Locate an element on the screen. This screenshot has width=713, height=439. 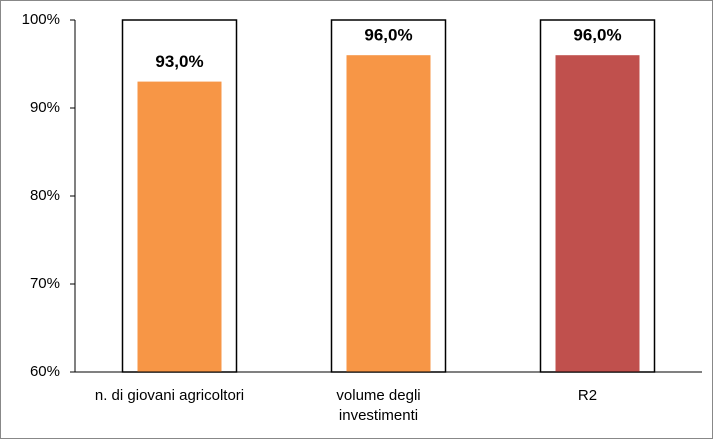
x-tick-label: R2 is located at coordinates (587, 395).